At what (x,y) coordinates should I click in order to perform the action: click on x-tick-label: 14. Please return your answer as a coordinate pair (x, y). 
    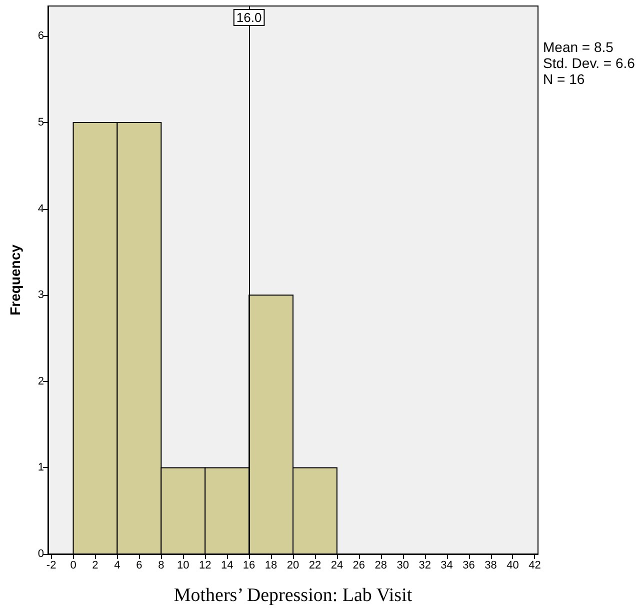
    Looking at the image, I should click on (227, 566).